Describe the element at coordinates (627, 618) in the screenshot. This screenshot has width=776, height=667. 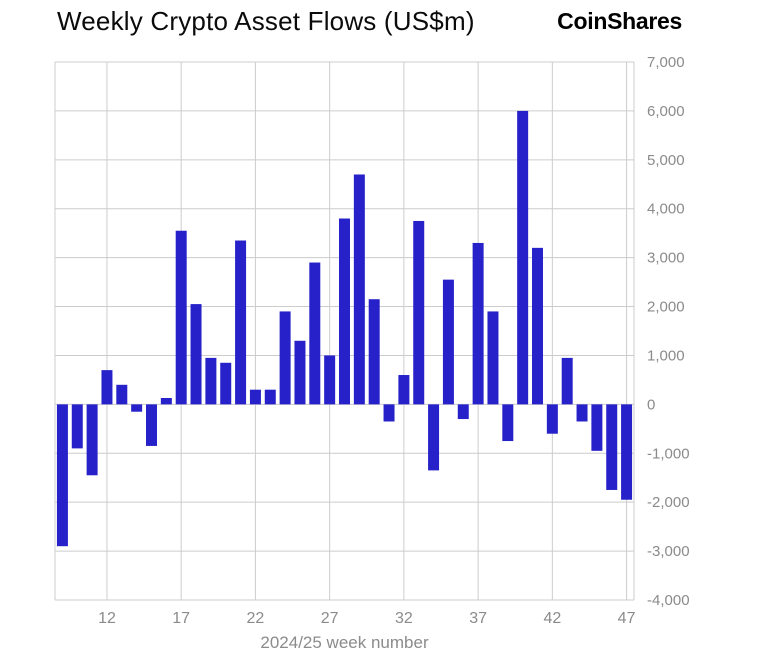
I see `x-tick-label: 47` at that location.